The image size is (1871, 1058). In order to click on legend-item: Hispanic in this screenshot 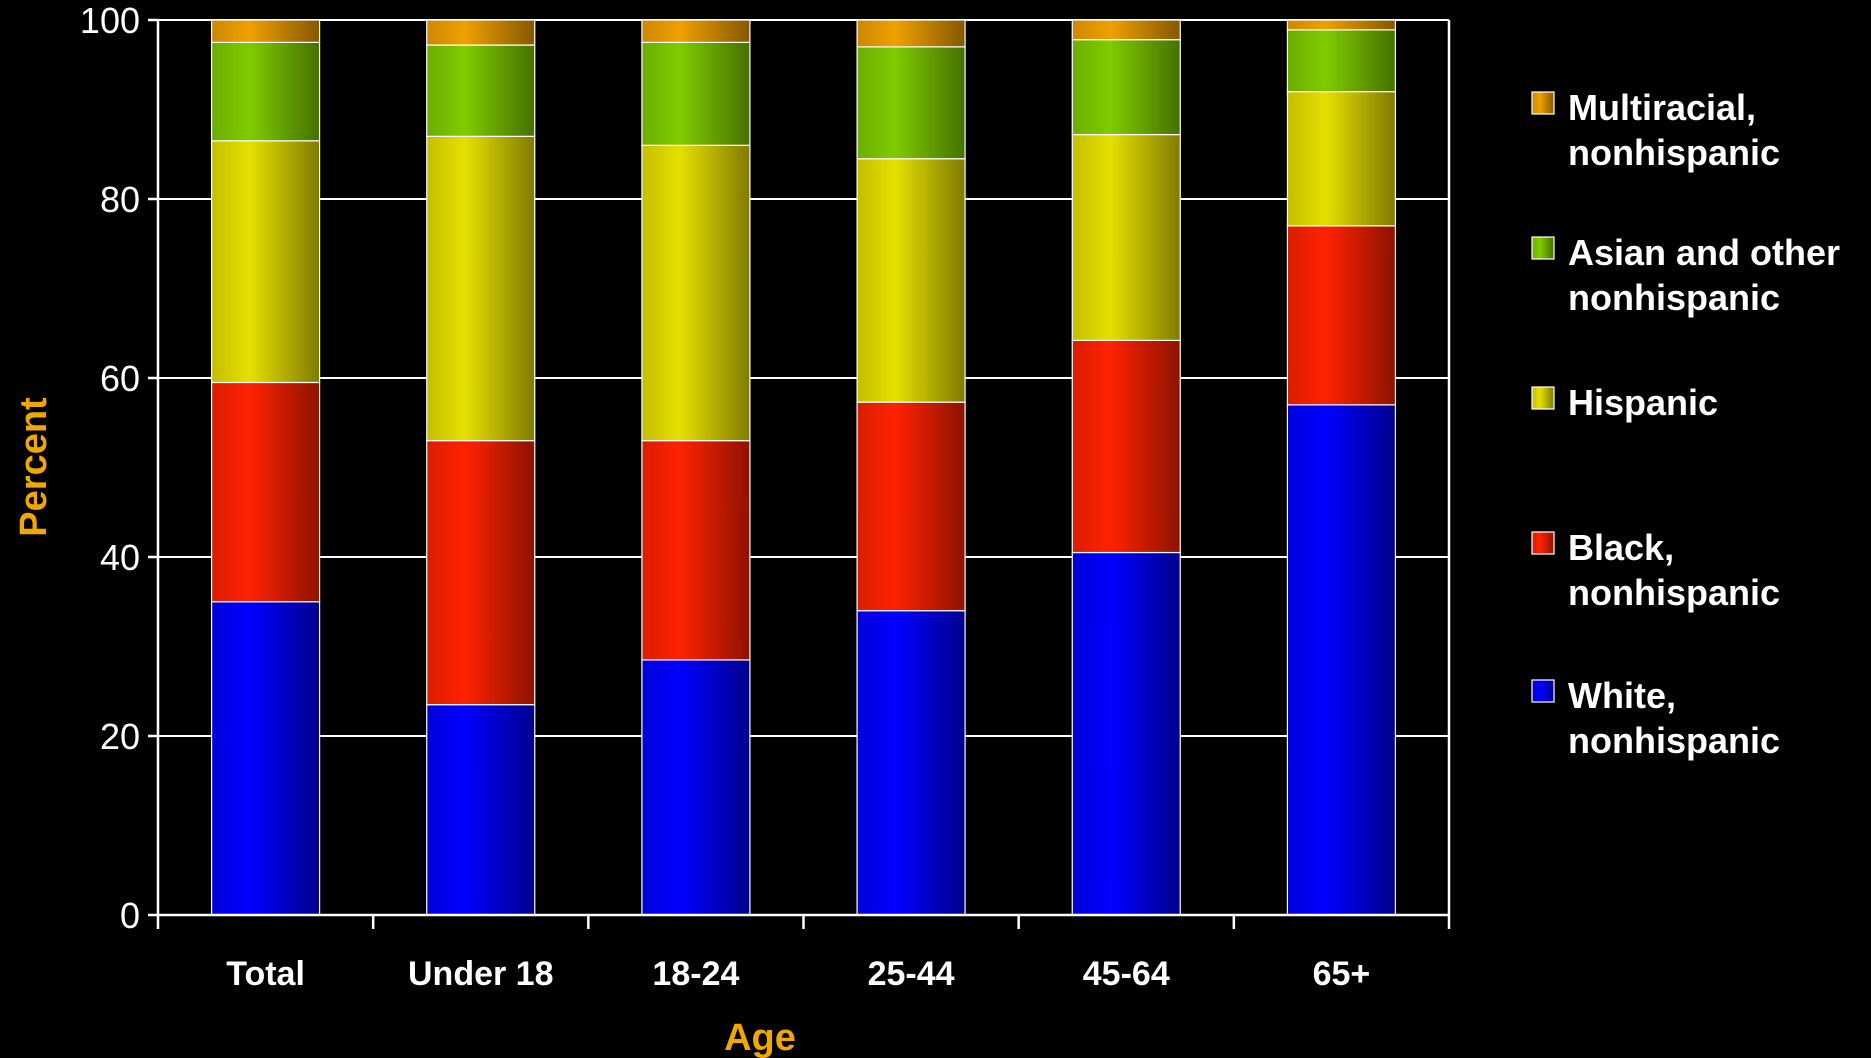, I will do `click(1624, 402)`.